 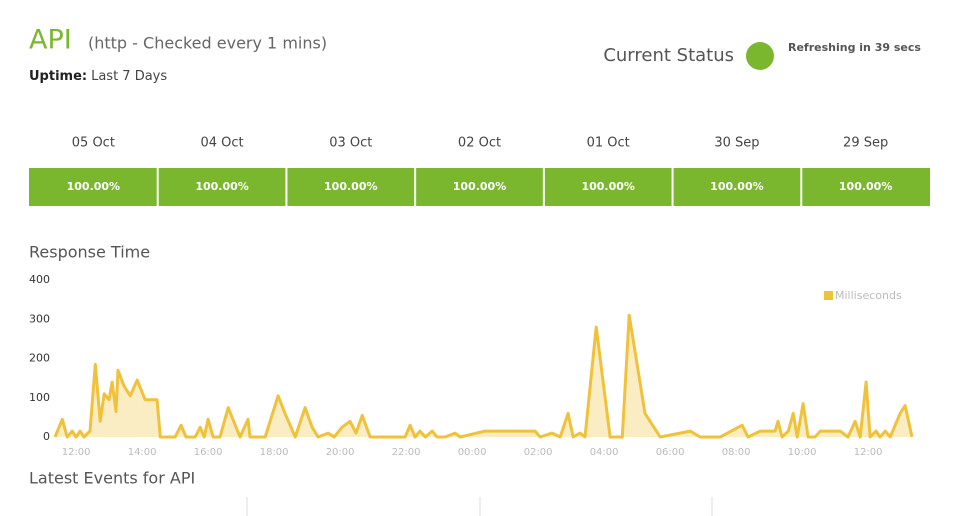 I want to click on uptime-value: Last 7 Days, so click(x=129, y=76).